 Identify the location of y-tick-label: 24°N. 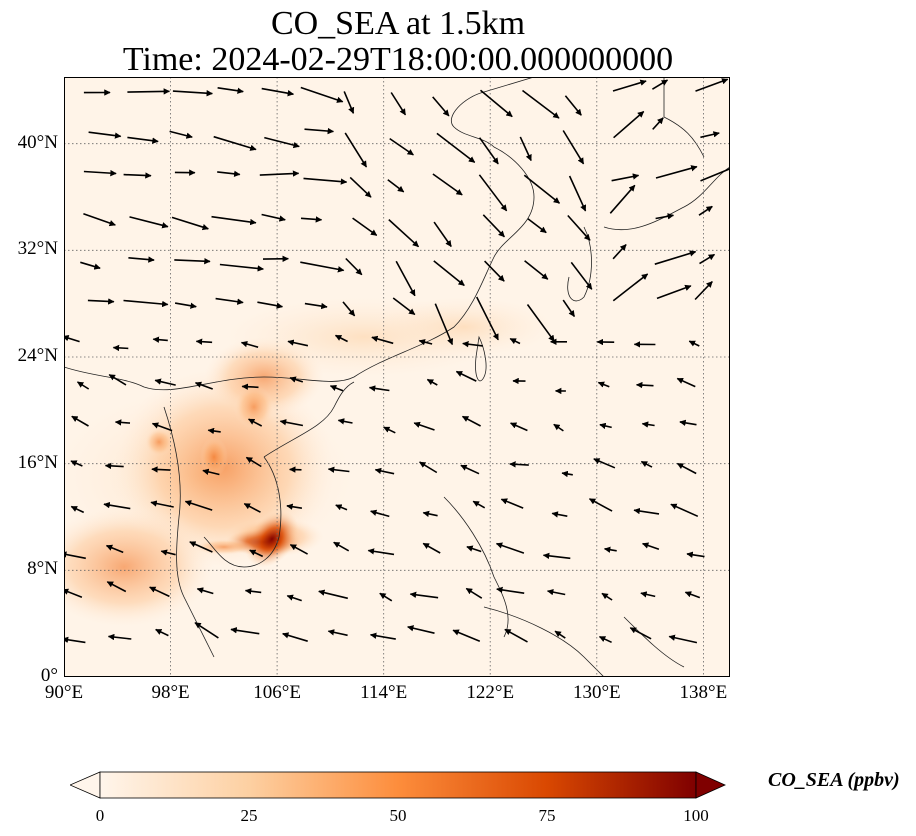
(37, 355).